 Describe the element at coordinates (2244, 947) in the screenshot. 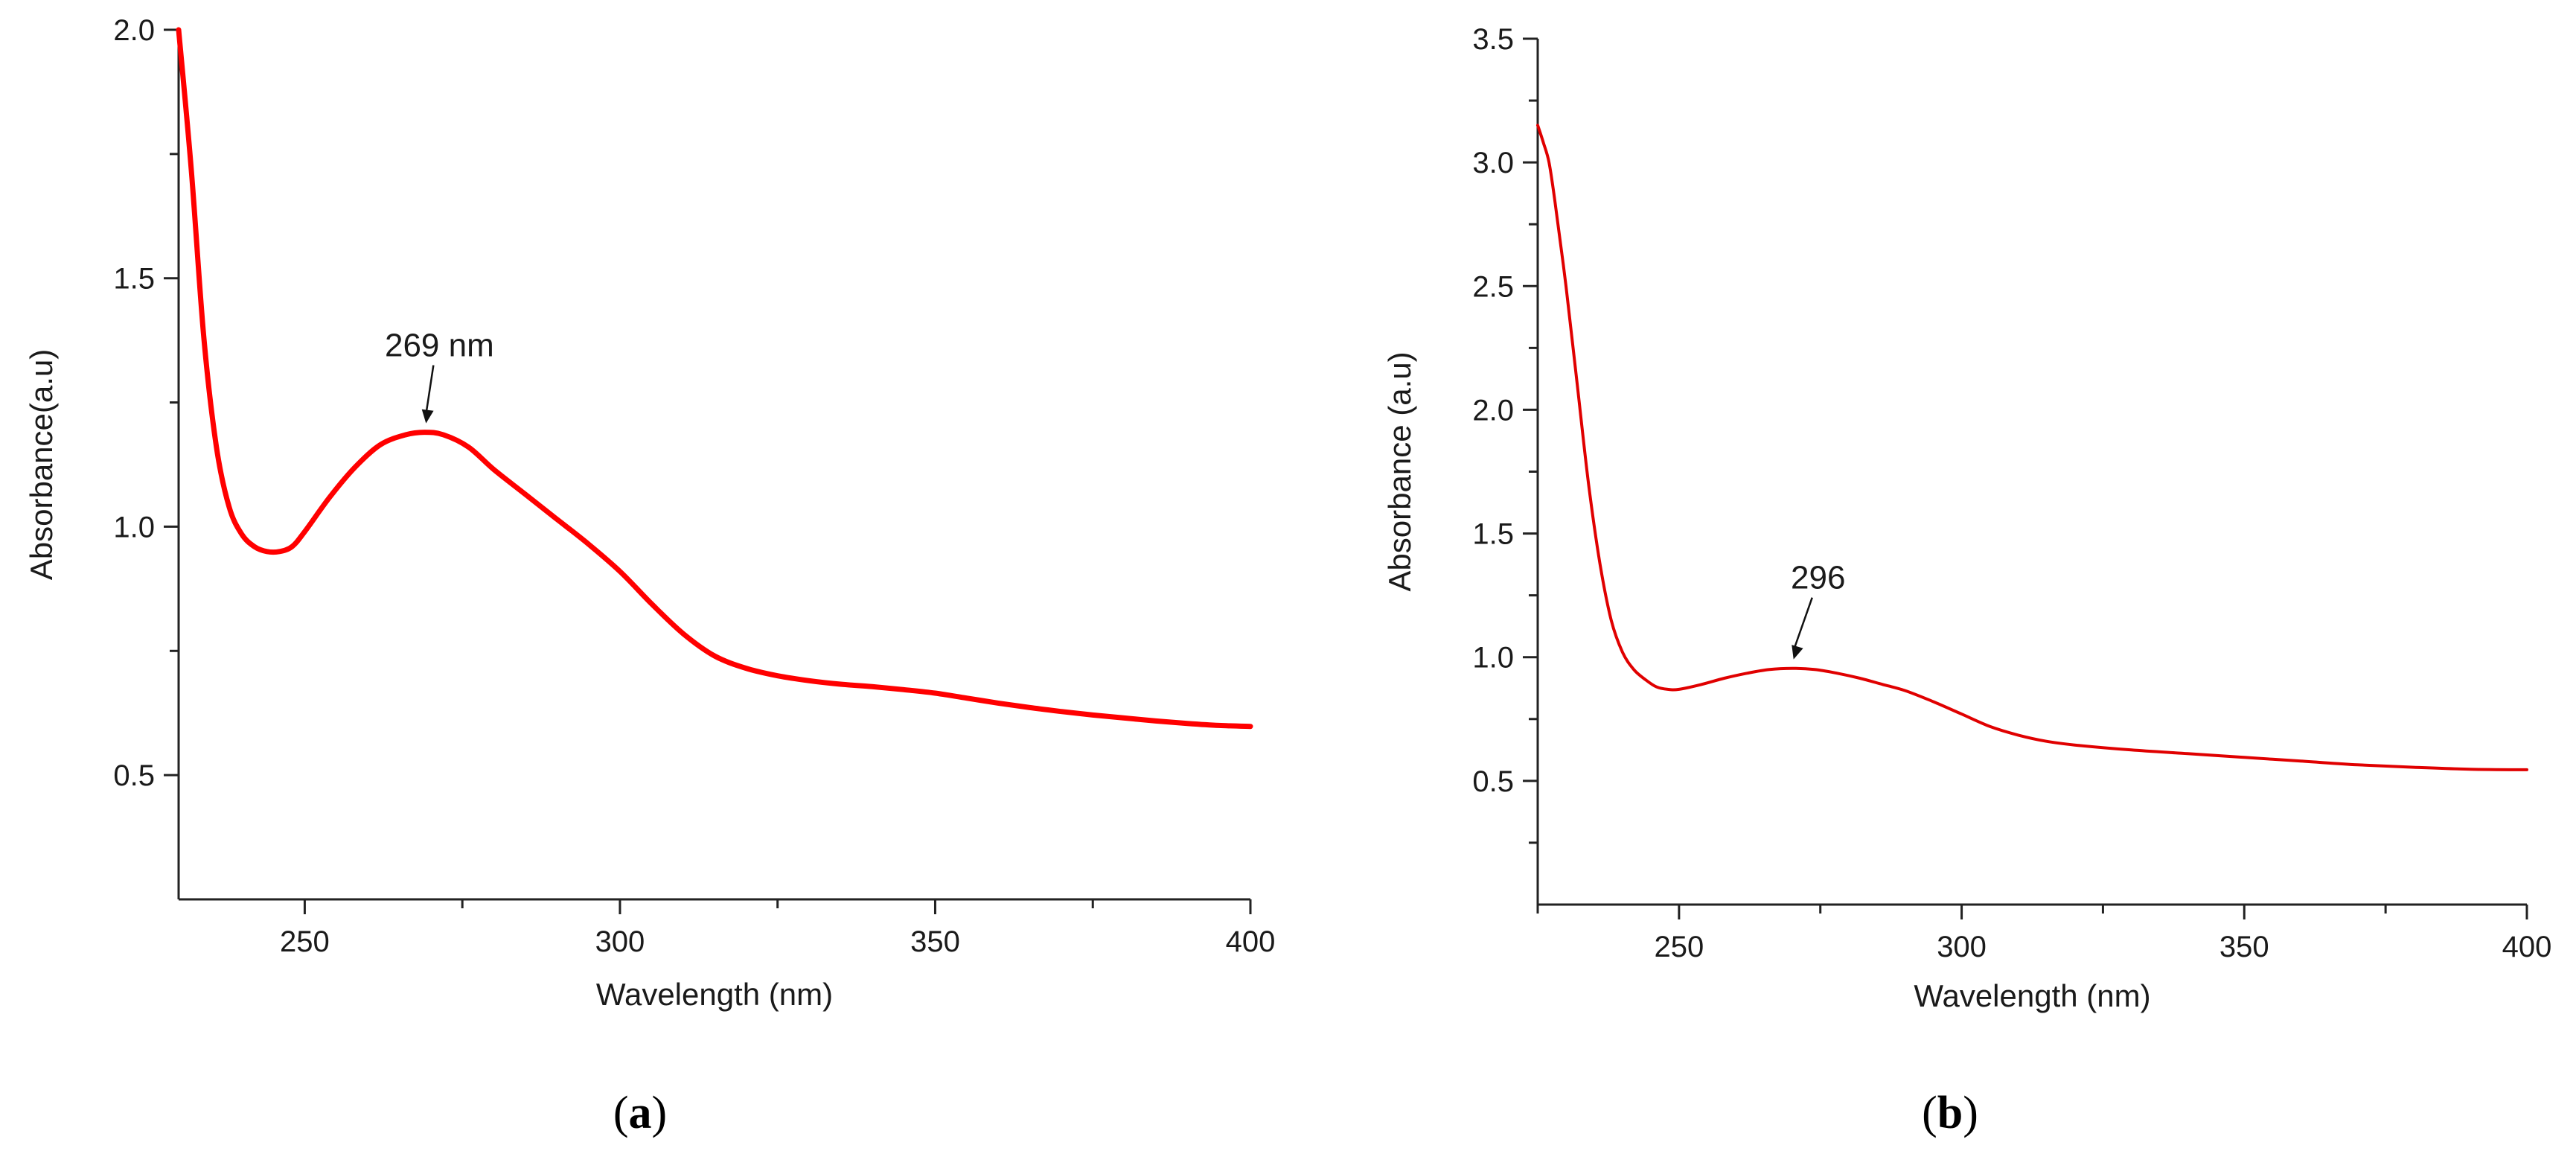

I see `chart-b-x-tick-label: 350` at that location.